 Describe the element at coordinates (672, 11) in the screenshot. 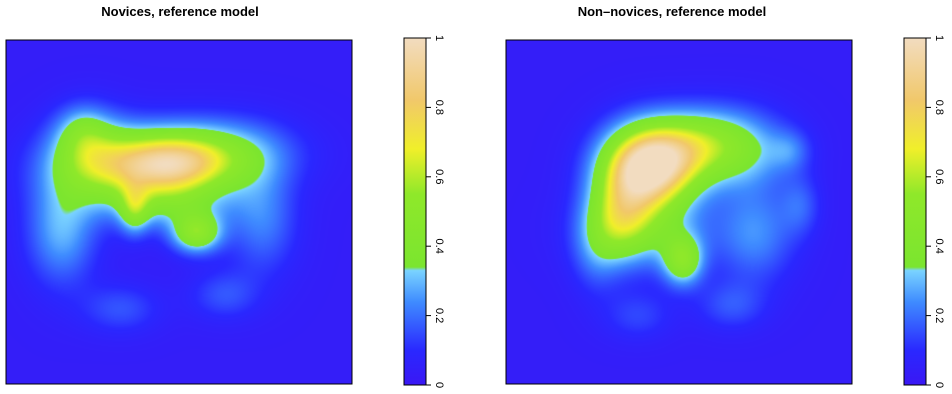

I see `chart-title: Non–novices, reference model` at that location.